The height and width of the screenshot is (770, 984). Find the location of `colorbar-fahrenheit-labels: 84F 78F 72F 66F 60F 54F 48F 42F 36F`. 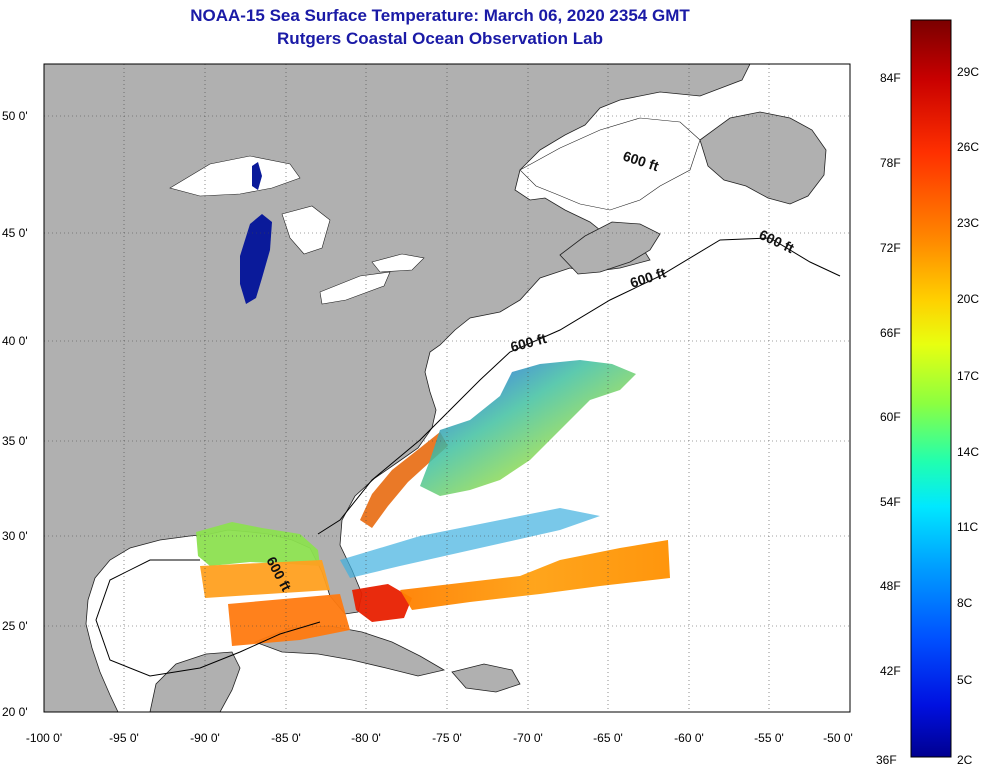

colorbar-fahrenheit-labels: 84F 78F 72F 66F 60F 54F 48F 42F 36F is located at coordinates (888, 419).